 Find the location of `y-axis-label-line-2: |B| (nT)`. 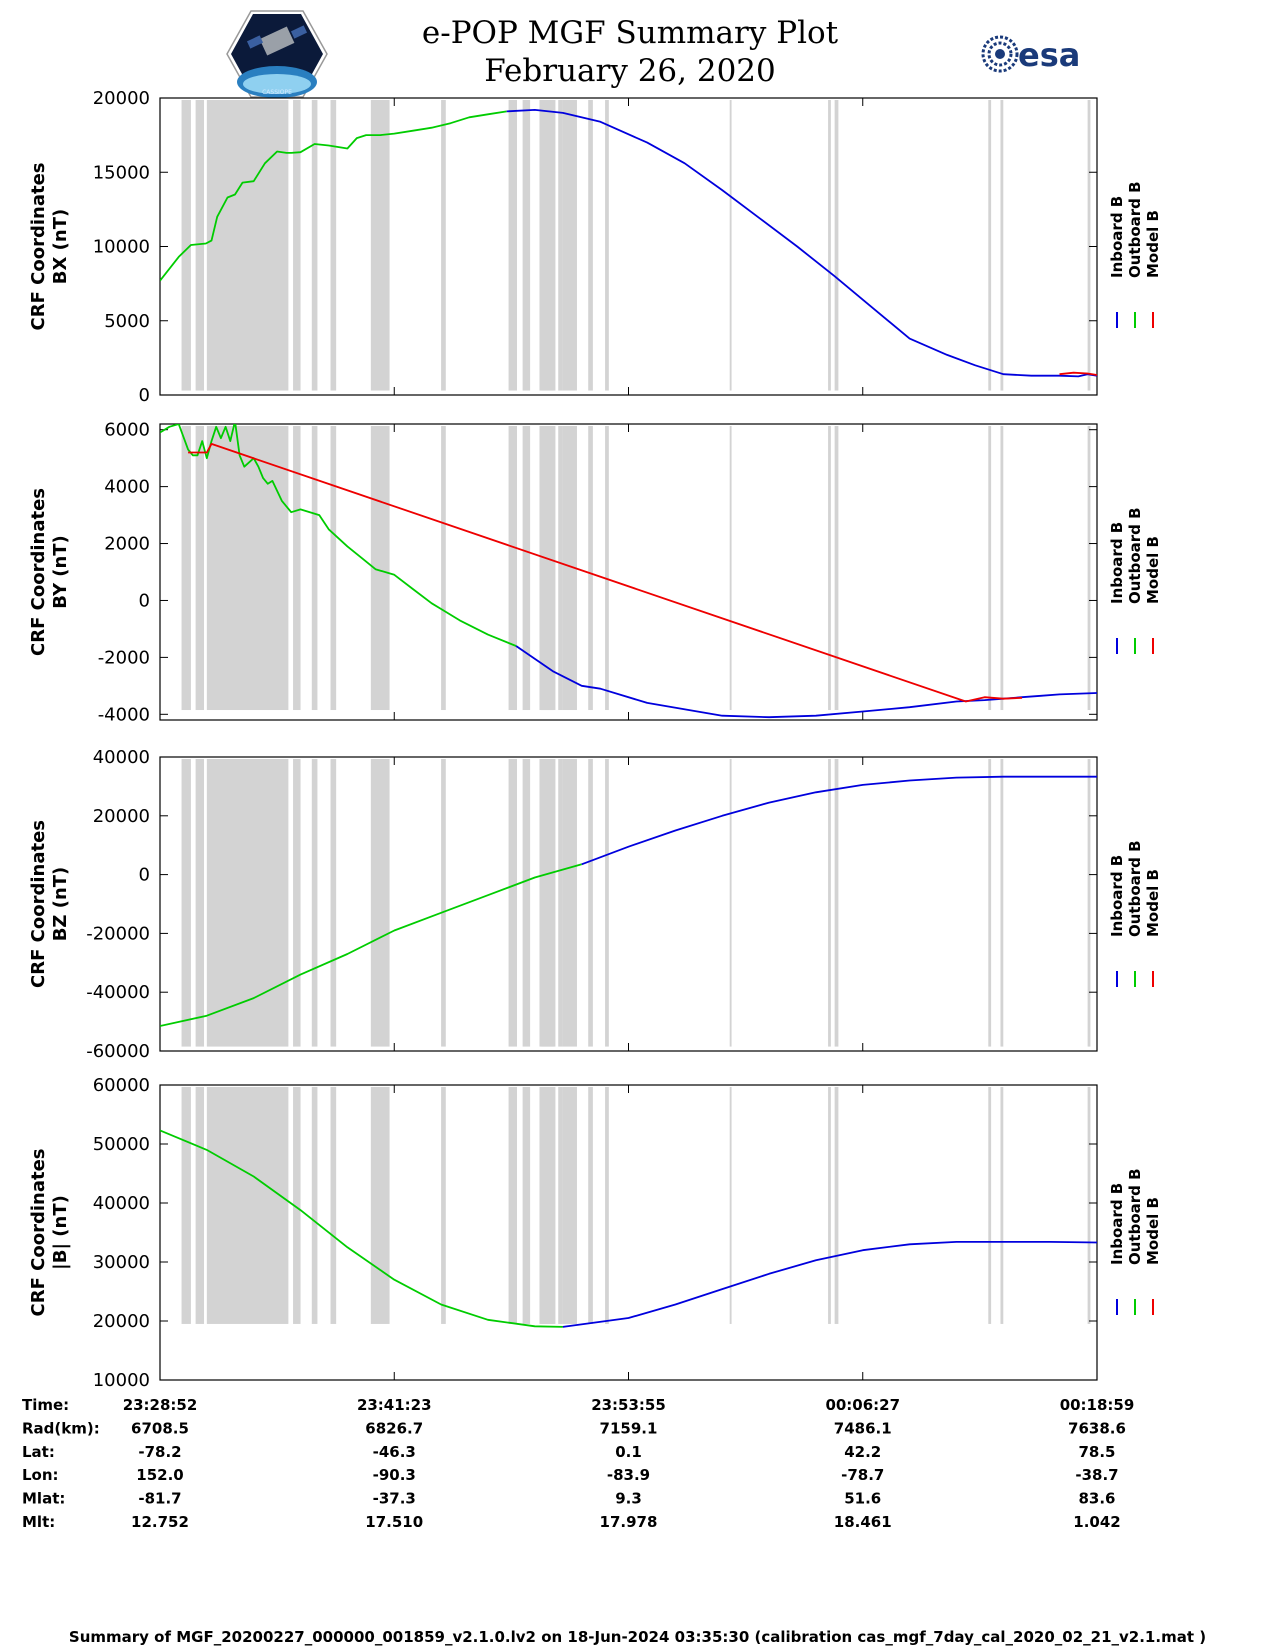

y-axis-label-line-2: |B| (nT) is located at coordinates (60, 1232).